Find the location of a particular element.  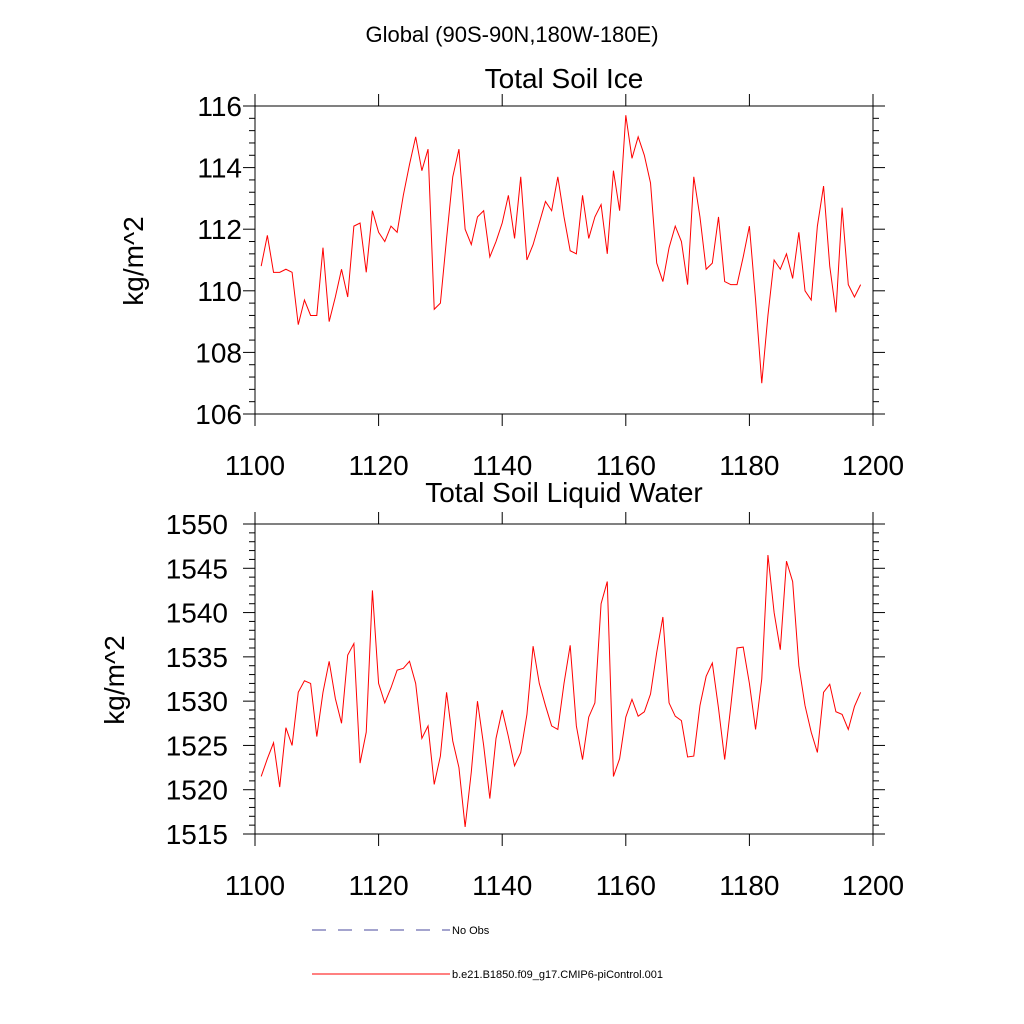

y-tick-label: 114 is located at coordinates (219, 168).